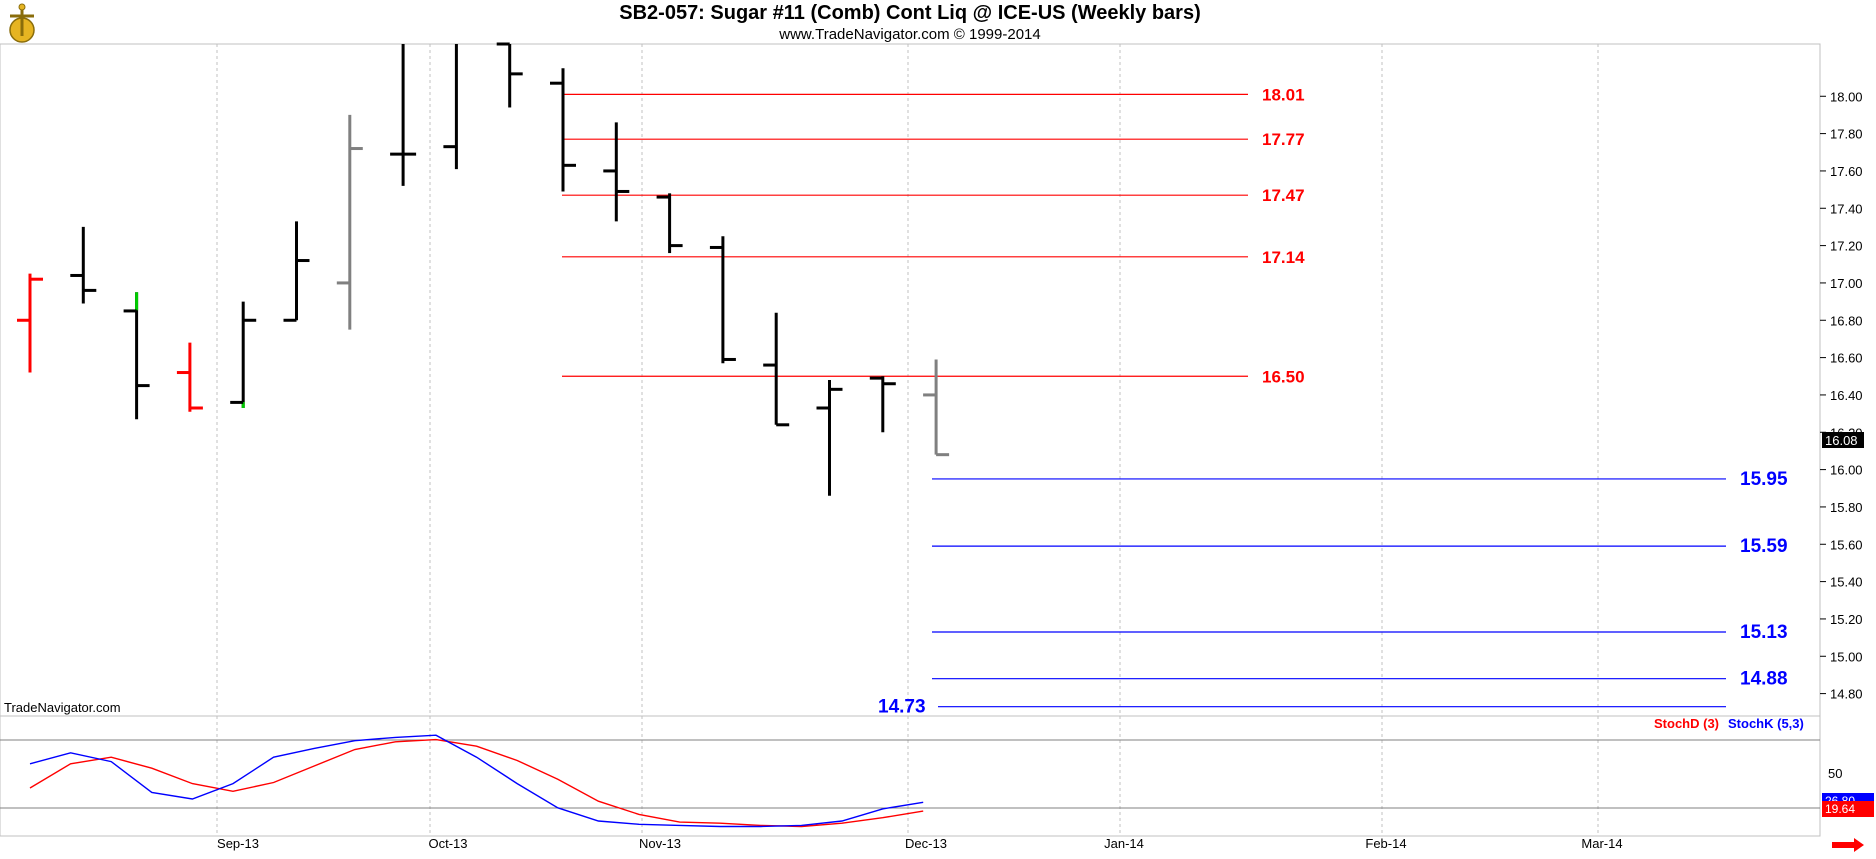  Describe the element at coordinates (62, 707) in the screenshot. I see `watermark: TradeNavigator.com` at that location.